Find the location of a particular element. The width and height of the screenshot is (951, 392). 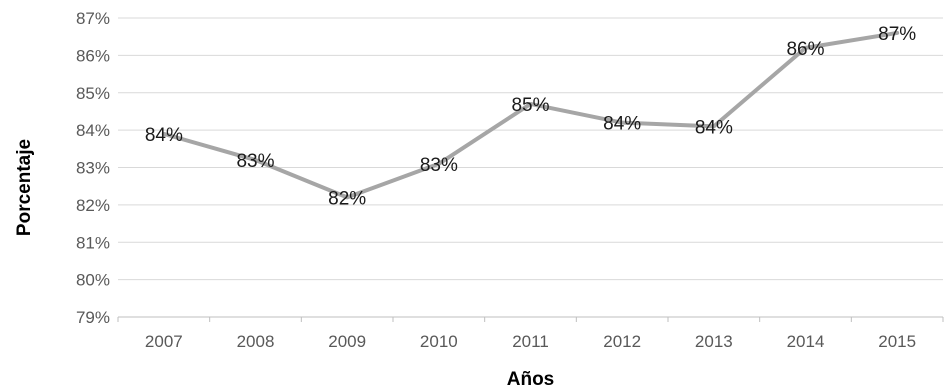

y-tick-label: 83% is located at coordinates (93, 168).